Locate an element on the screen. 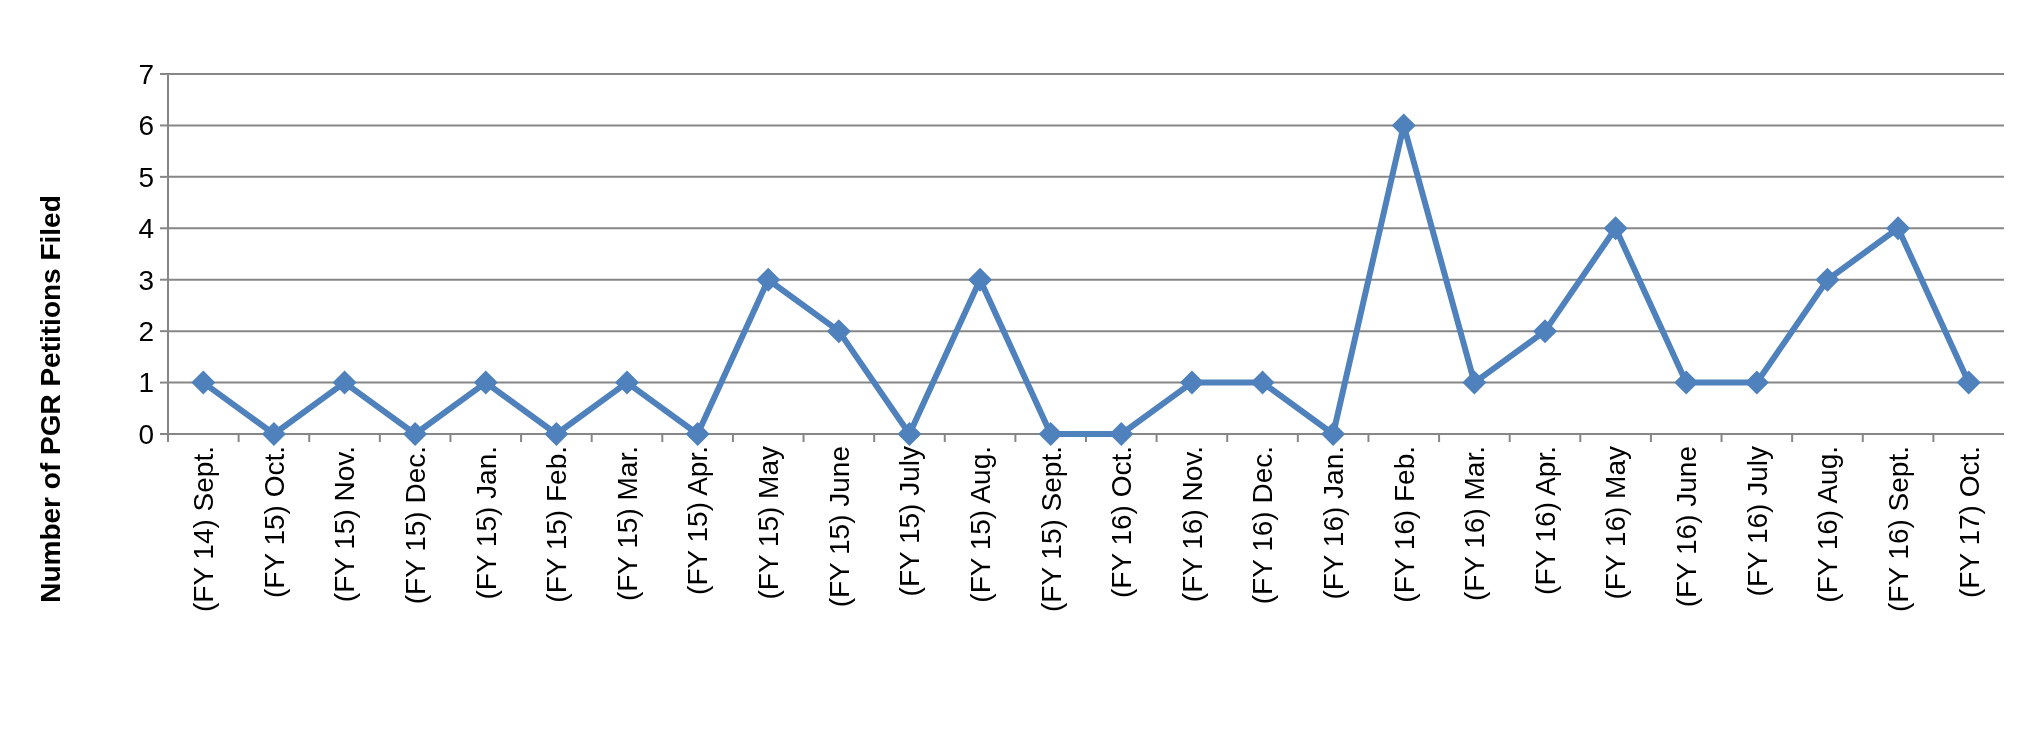  x-tick-label: (FY 15) Aug. is located at coordinates (980, 524).